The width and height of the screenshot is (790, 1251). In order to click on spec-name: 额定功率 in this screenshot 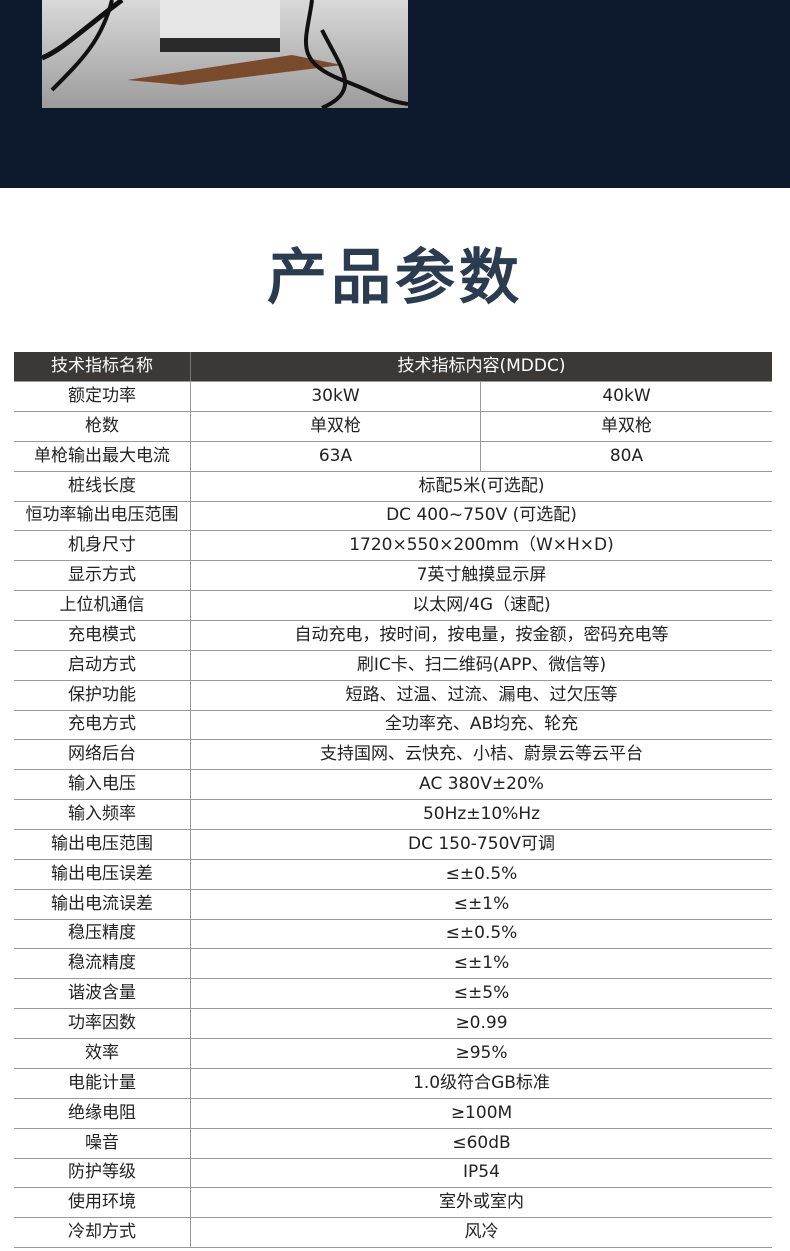, I will do `click(102, 396)`.